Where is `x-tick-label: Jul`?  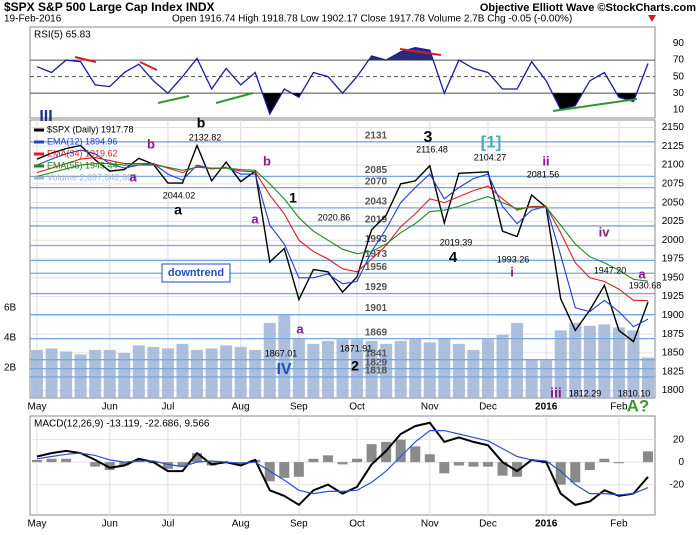 x-tick-label: Jul is located at coordinates (168, 524).